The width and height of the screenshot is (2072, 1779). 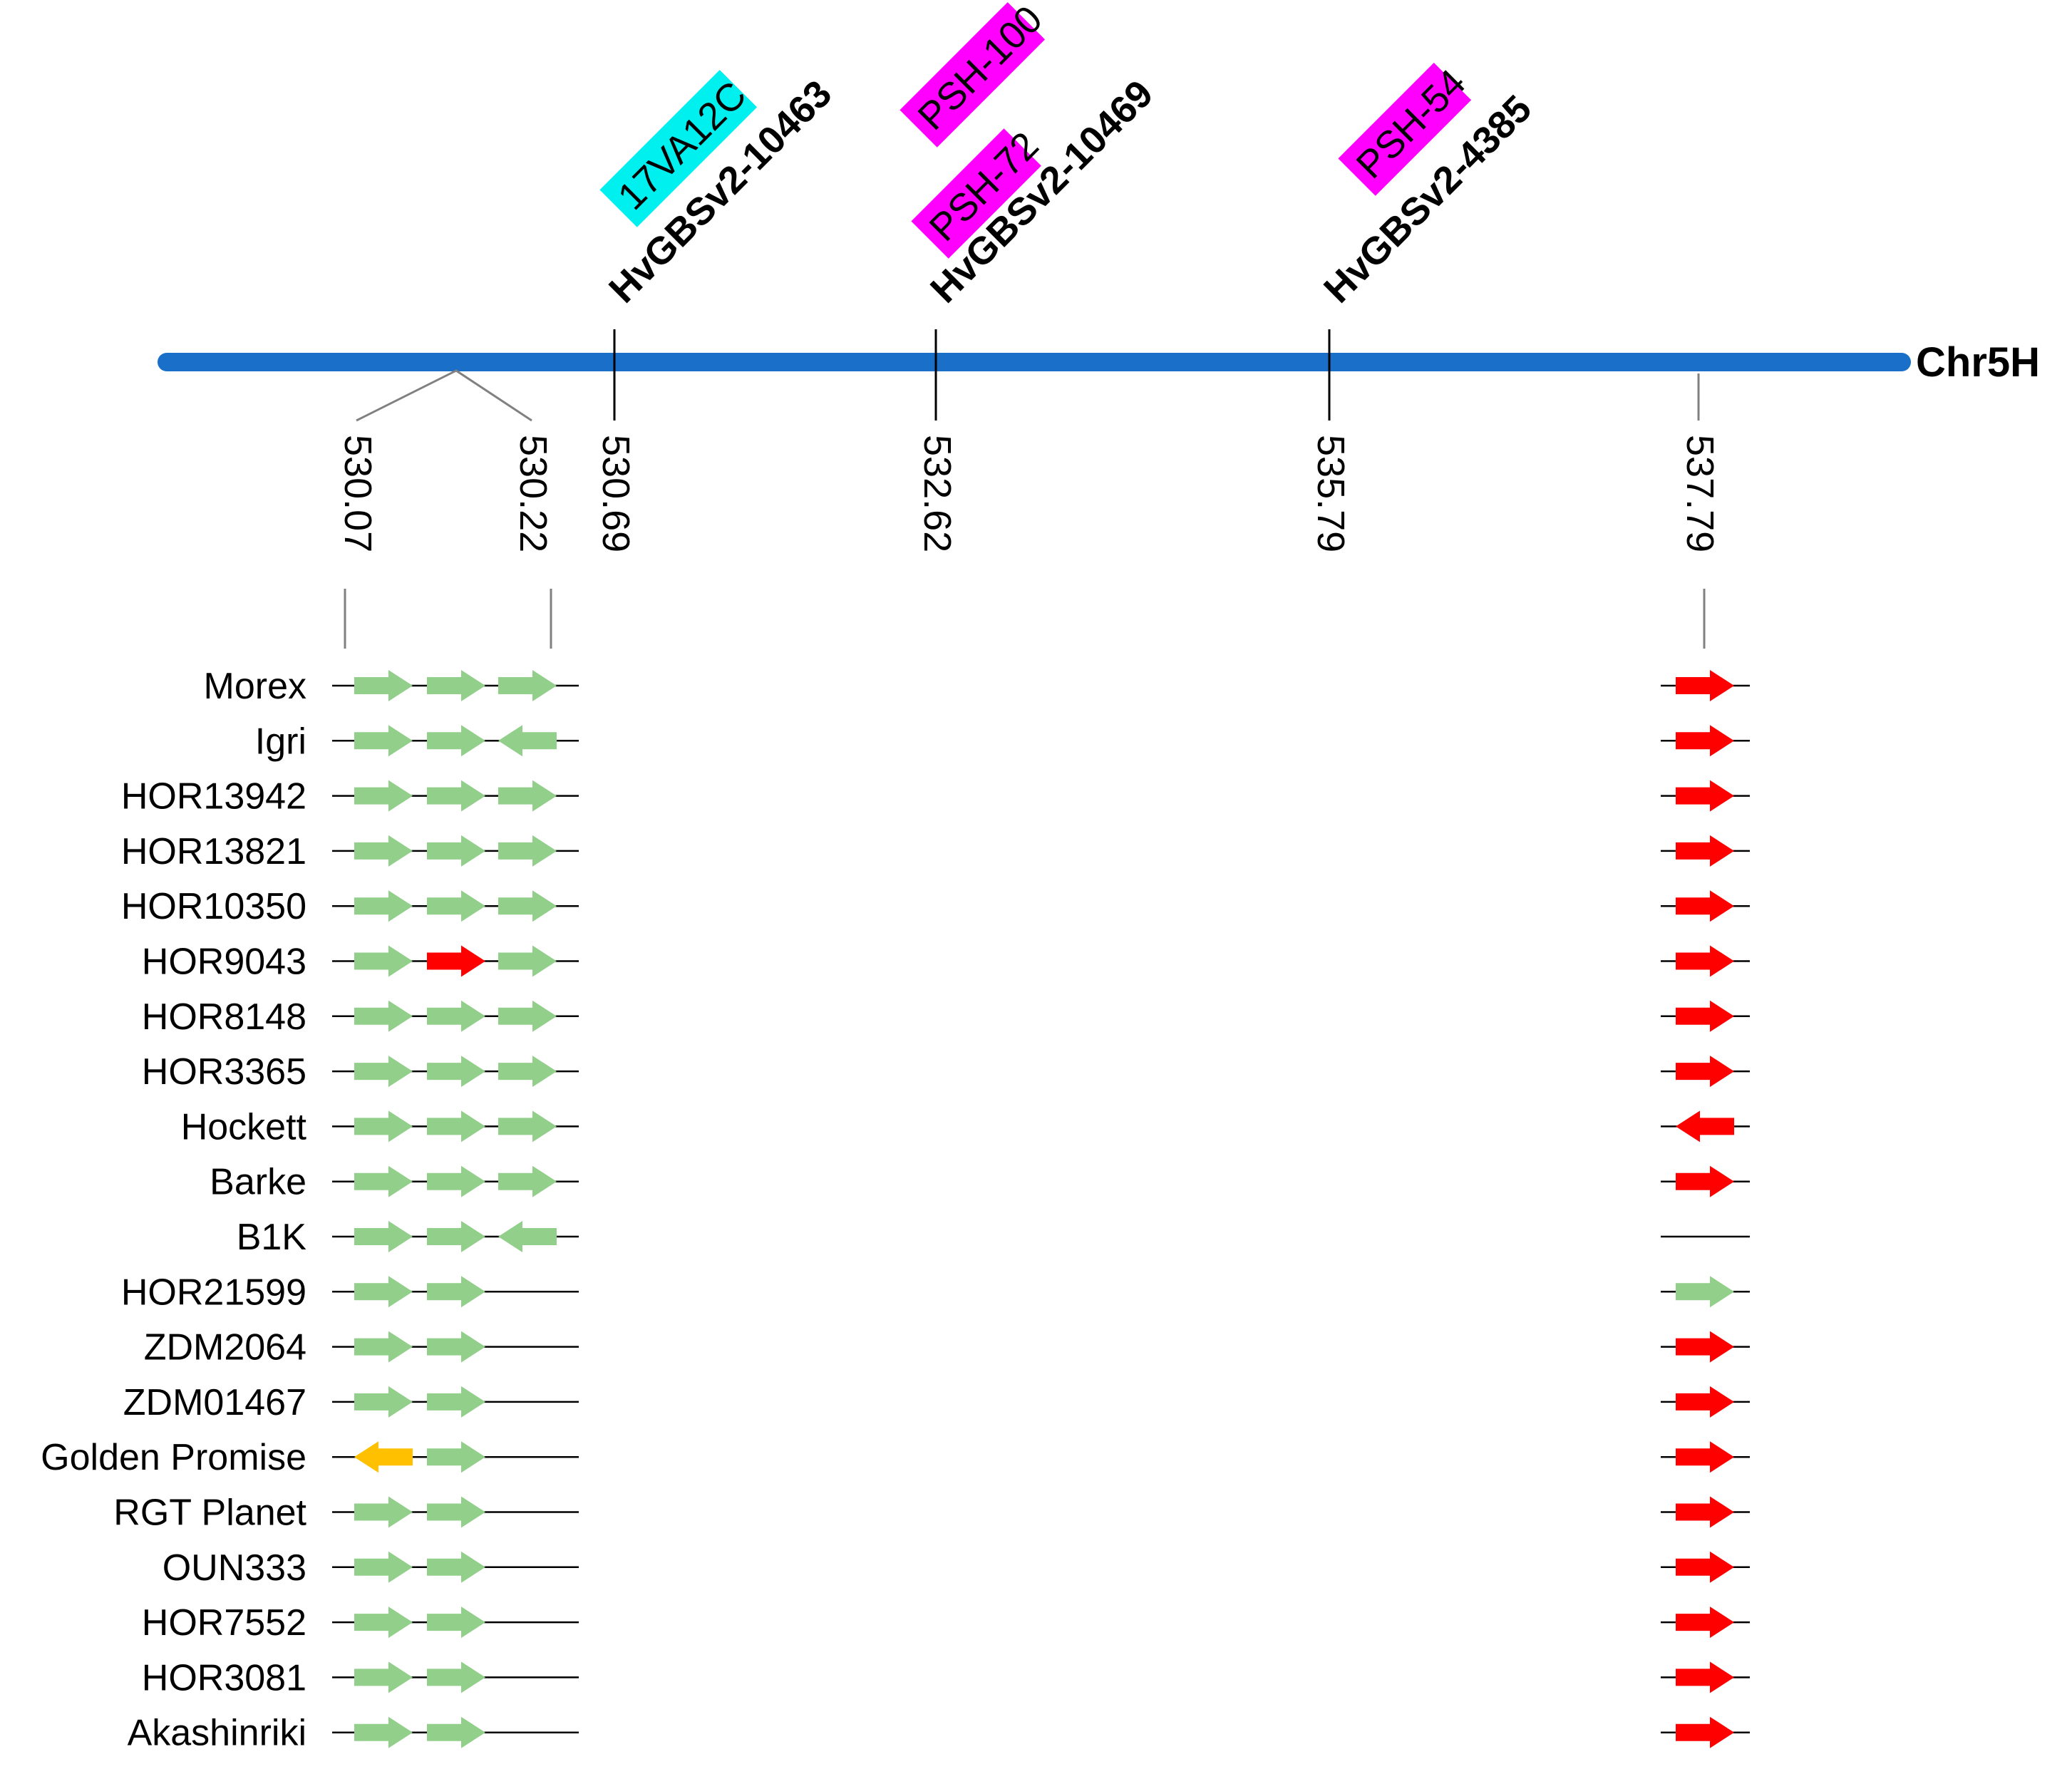 I want to click on accession-label: Akashinriki, so click(x=217, y=1733).